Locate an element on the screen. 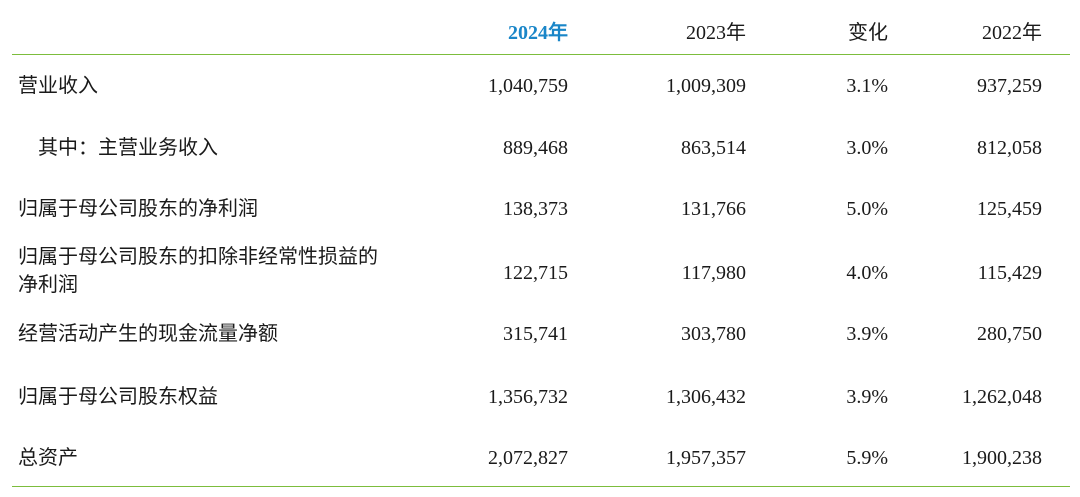  row-label: 总资产 is located at coordinates (48, 458).